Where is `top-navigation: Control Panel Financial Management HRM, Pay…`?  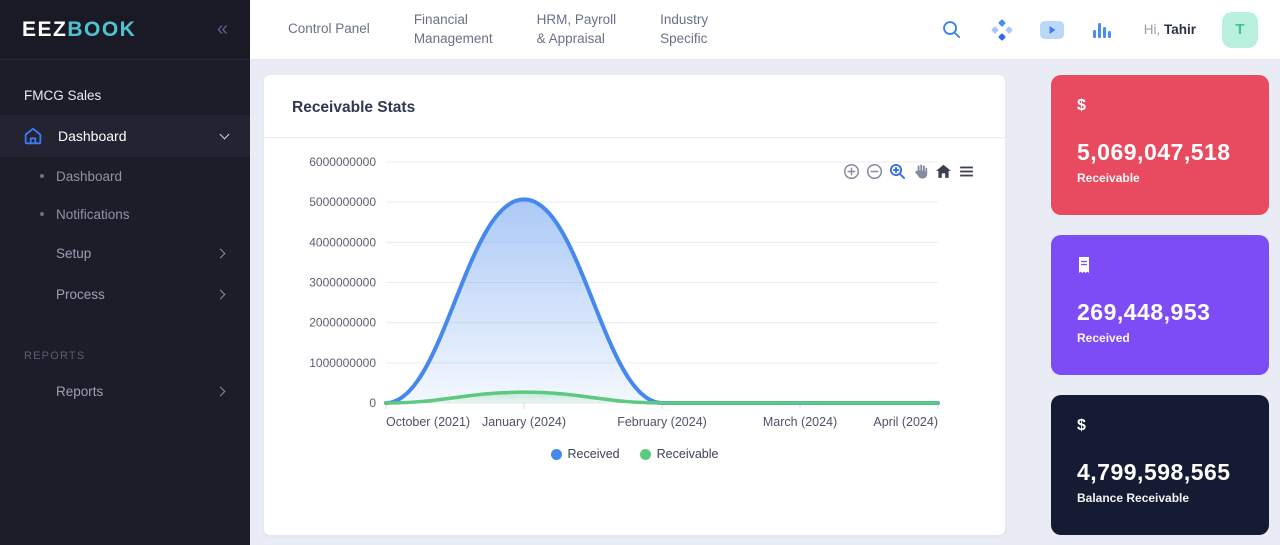
top-navigation: Control Panel Financial Management HRM, Pay… is located at coordinates (498, 30).